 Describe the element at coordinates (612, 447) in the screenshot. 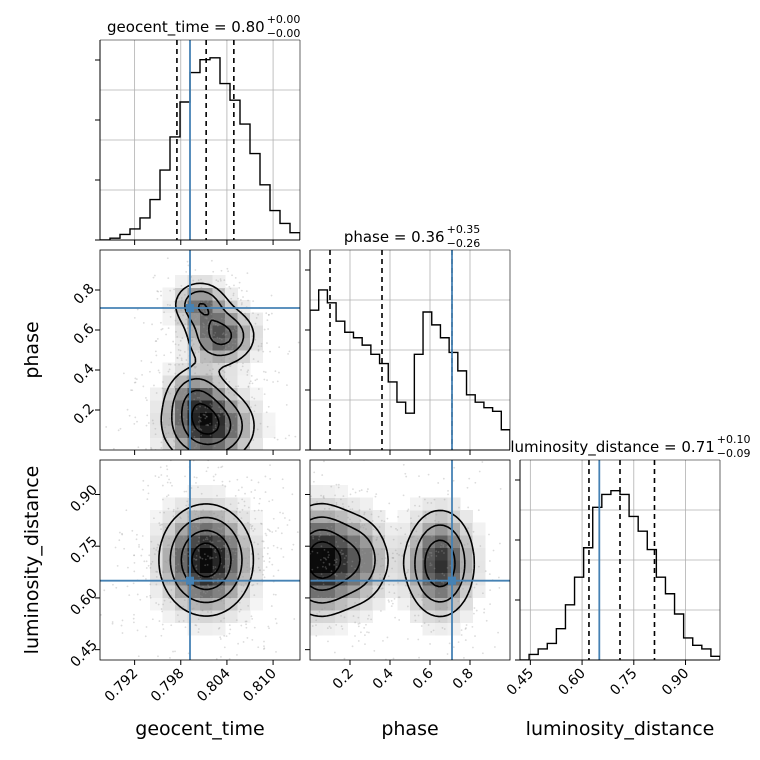

I see `title-main: luminosity_distance = 0.71` at that location.